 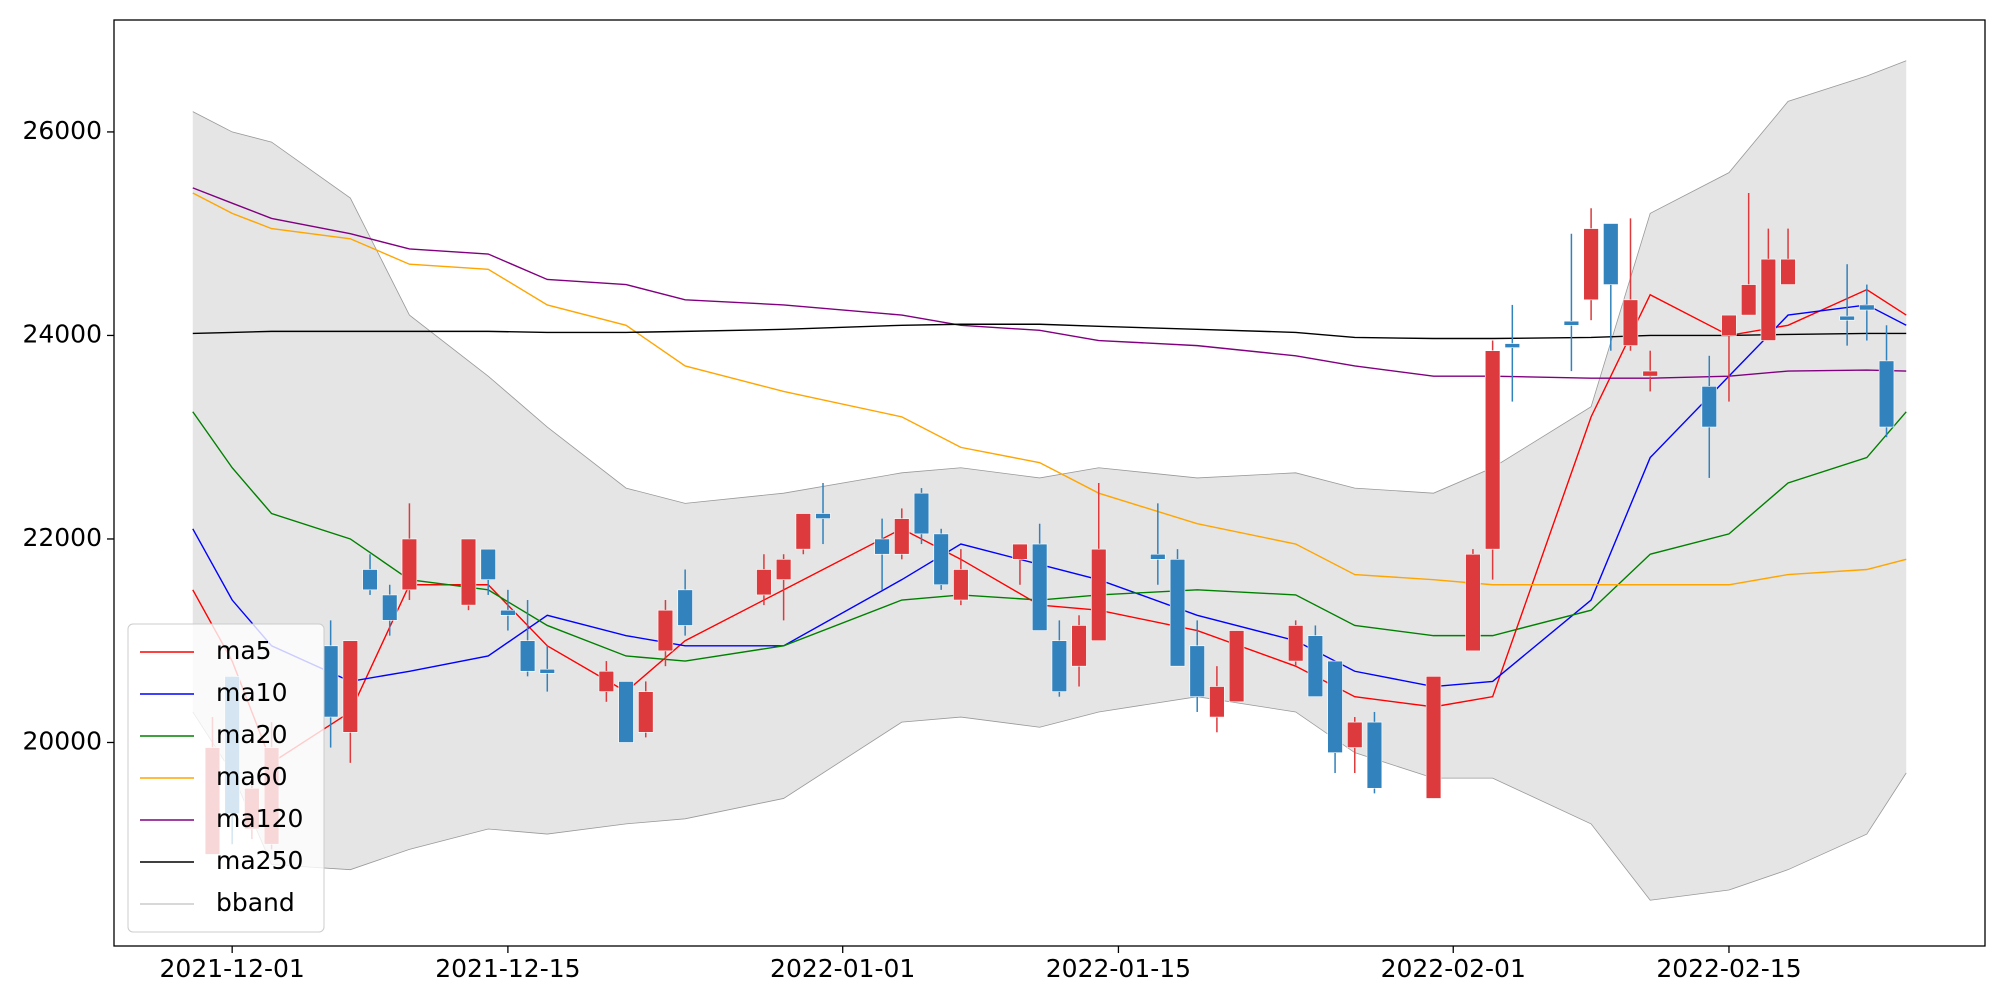 What do you see at coordinates (62, 740) in the screenshot?
I see `y-tick-label: 20000` at bounding box center [62, 740].